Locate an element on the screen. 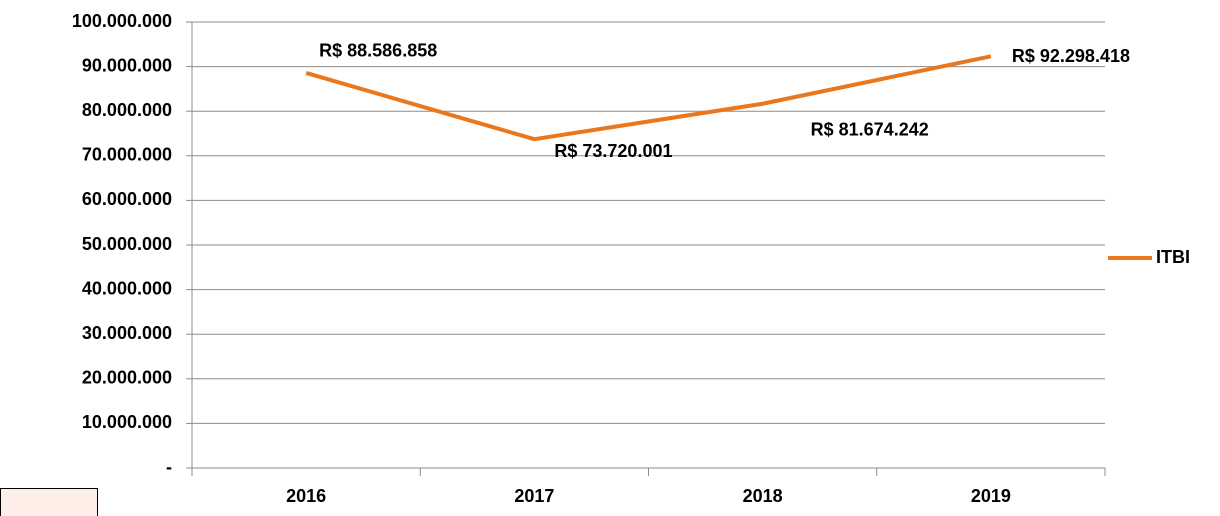 Image resolution: width=1220 pixels, height=516 pixels. series-line is located at coordinates (648, 98).